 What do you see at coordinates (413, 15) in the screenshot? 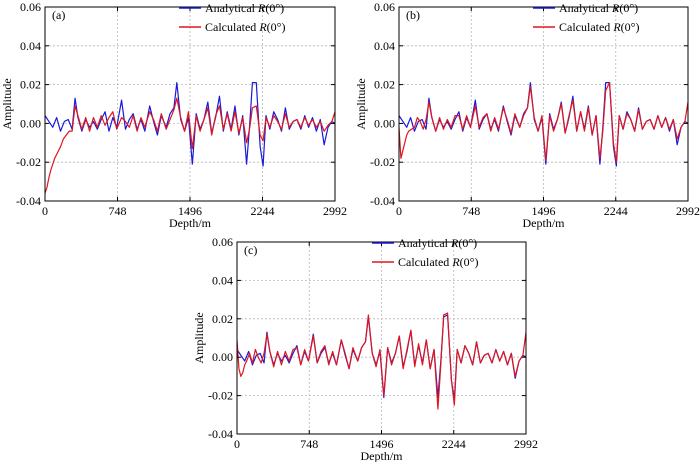
I see `panel-label: (b)` at bounding box center [413, 15].